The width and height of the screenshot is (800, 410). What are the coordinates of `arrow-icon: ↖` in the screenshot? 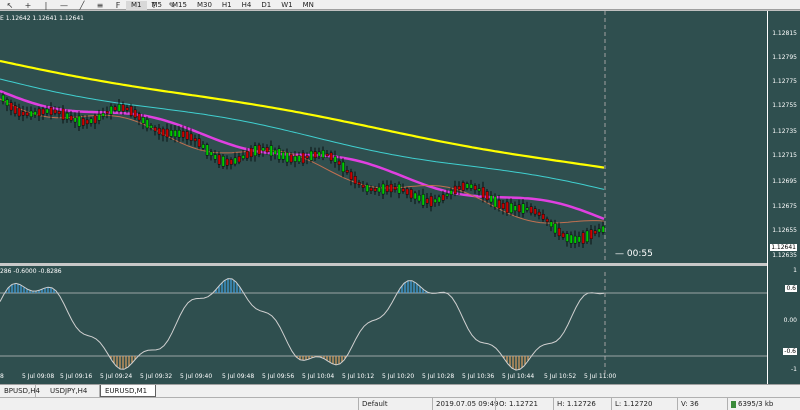 It's located at (10, 5).